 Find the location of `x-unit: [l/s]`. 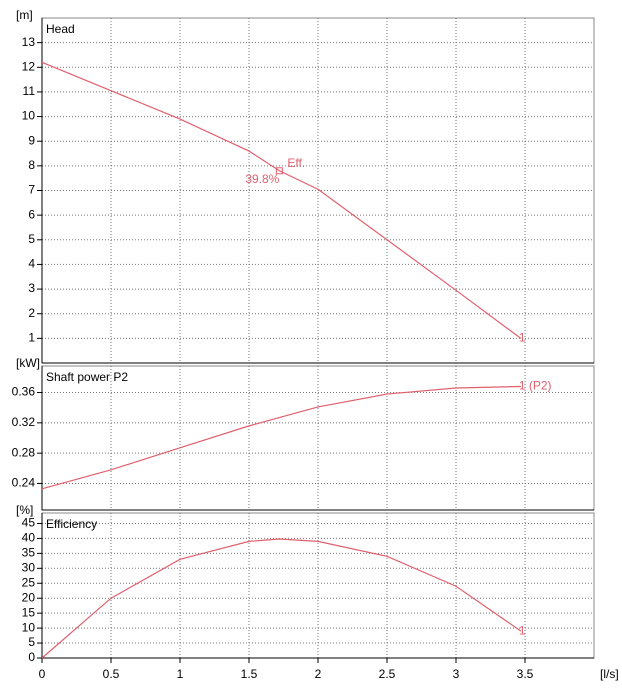

x-unit: [l/s] is located at coordinates (609, 674).